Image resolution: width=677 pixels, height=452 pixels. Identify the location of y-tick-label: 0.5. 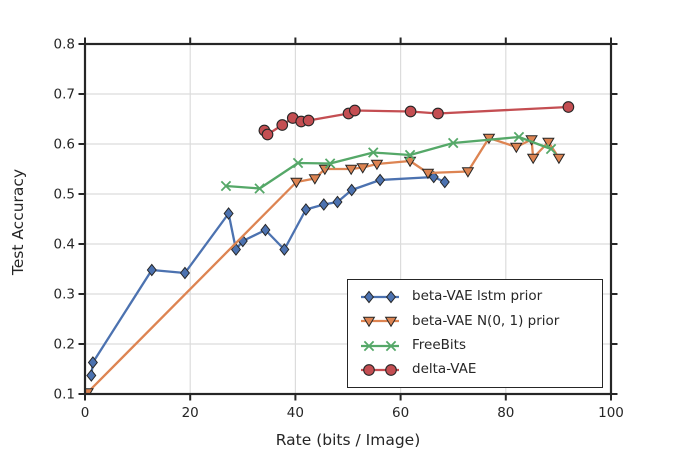
(64, 195).